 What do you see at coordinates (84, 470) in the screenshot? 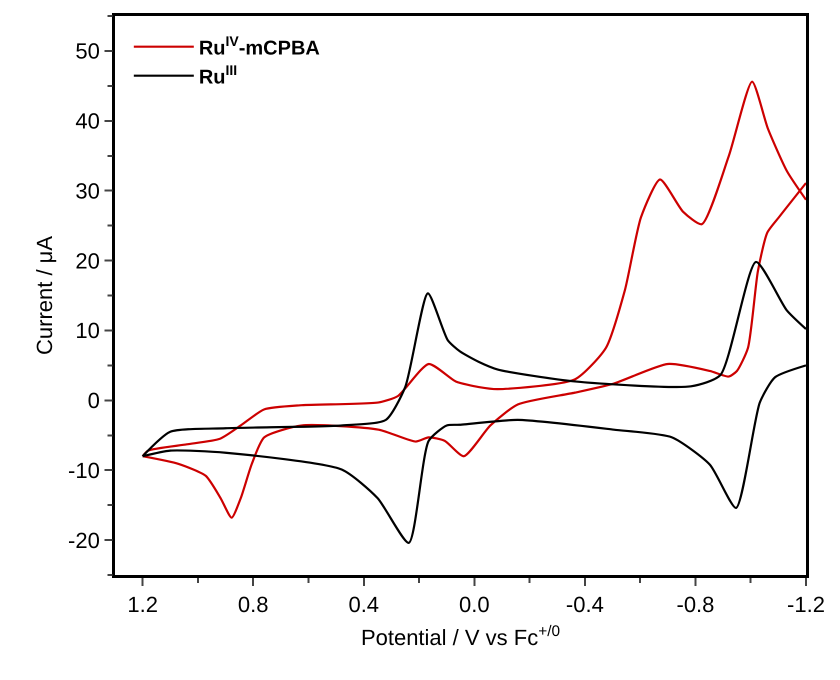
I see `y-tick-label: -10` at bounding box center [84, 470].